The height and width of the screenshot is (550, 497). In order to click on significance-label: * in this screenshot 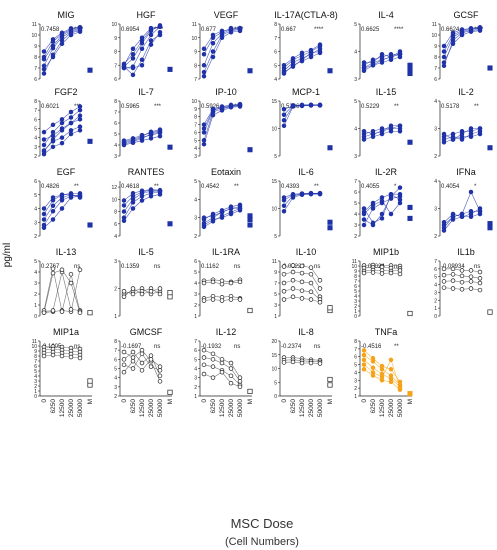, I will do `click(395, 187)`.